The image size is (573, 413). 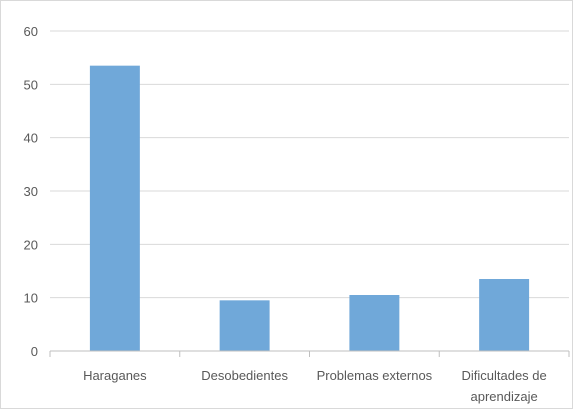 I want to click on axes, so click(x=309, y=353).